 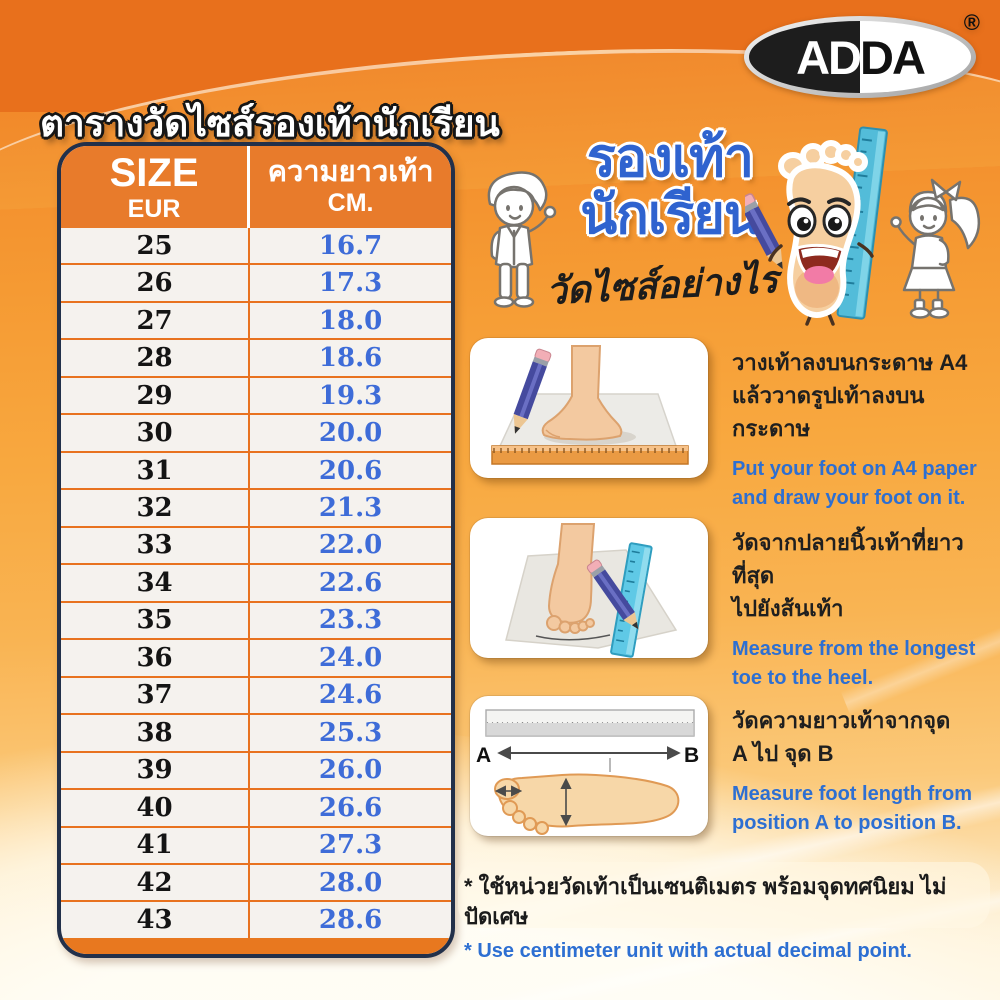 I want to click on length-unit-label: CM., so click(x=350, y=203).